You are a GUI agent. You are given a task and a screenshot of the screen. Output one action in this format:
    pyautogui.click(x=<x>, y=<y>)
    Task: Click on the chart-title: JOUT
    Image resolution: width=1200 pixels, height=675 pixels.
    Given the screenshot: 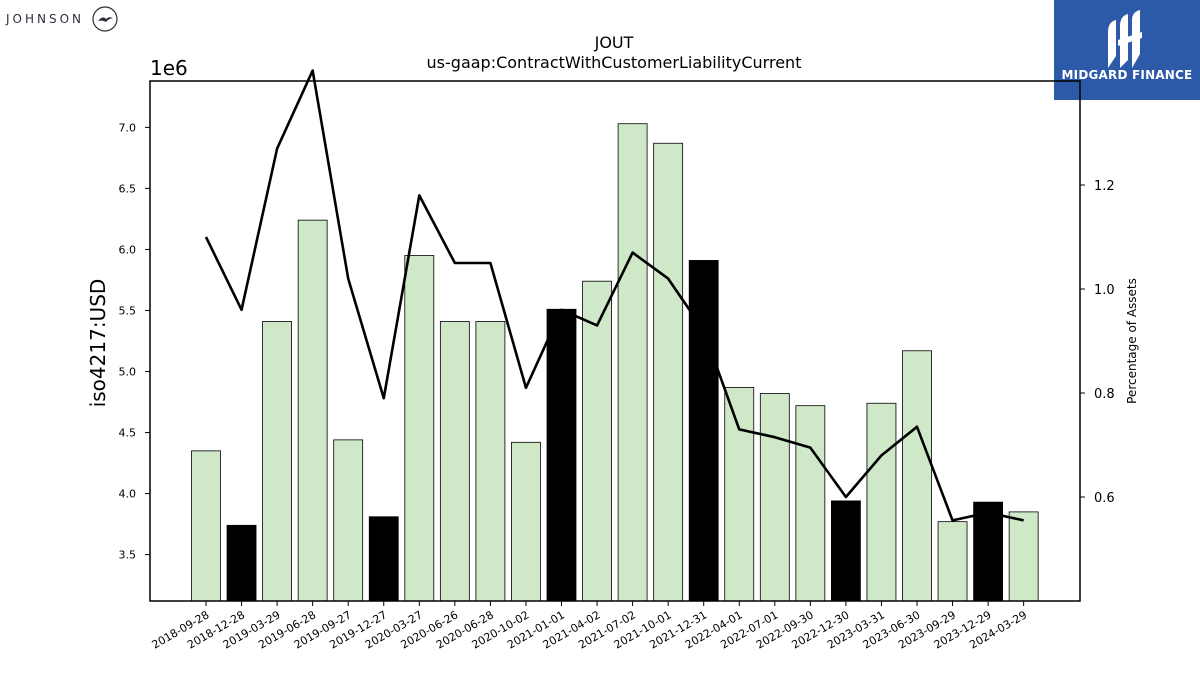 What is the action you would take?
    pyautogui.click(x=614, y=42)
    